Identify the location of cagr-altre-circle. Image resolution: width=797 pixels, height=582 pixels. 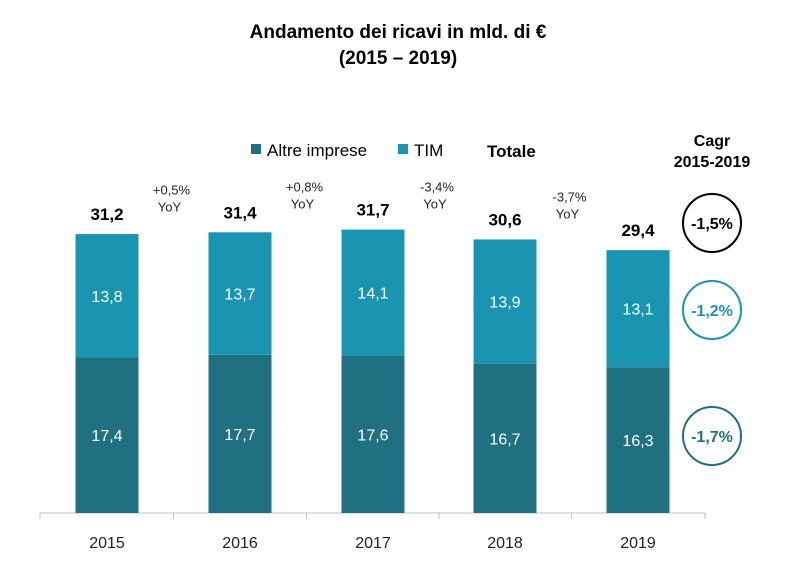
(712, 436).